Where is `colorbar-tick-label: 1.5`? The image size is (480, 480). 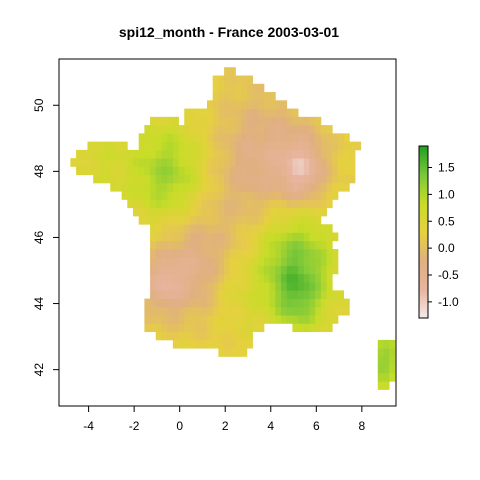 colorbar-tick-label: 1.5 is located at coordinates (446, 168).